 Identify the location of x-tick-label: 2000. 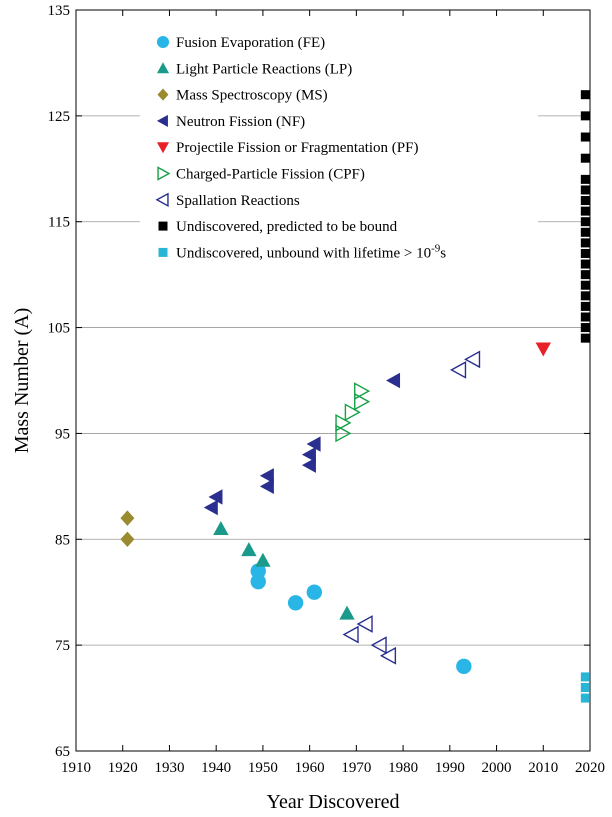
(497, 768).